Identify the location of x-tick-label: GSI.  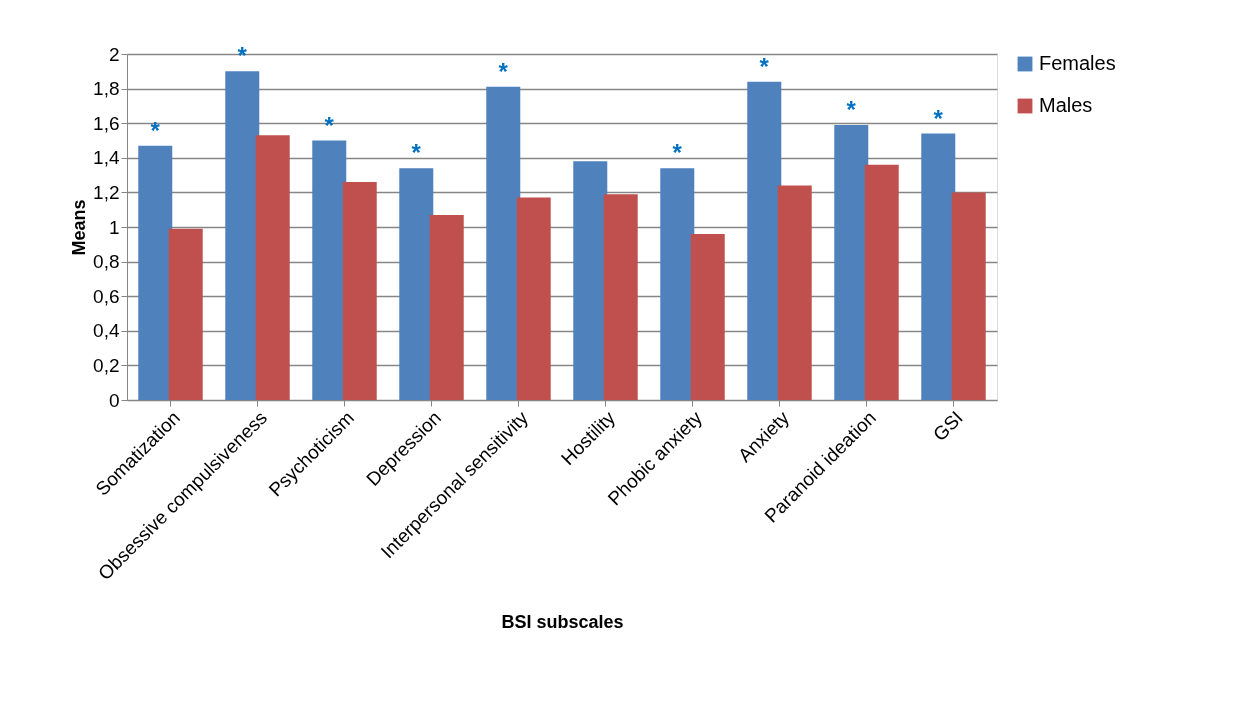
(947, 426).